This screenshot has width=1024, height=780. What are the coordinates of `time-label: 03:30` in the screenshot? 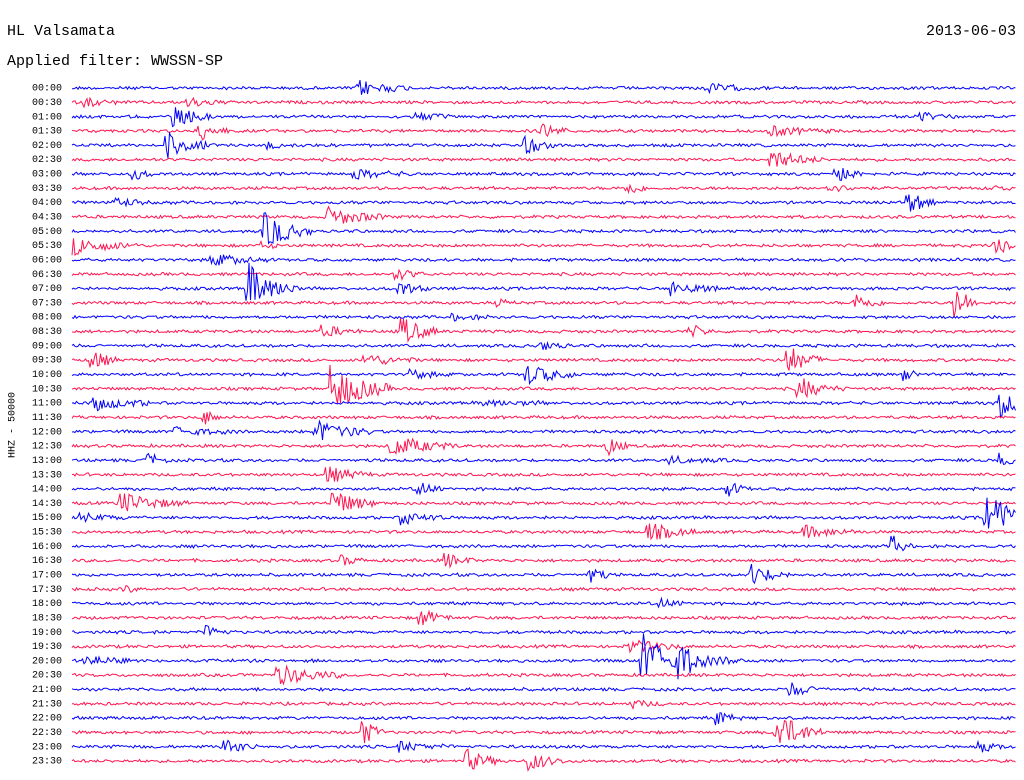 It's located at (47, 189).